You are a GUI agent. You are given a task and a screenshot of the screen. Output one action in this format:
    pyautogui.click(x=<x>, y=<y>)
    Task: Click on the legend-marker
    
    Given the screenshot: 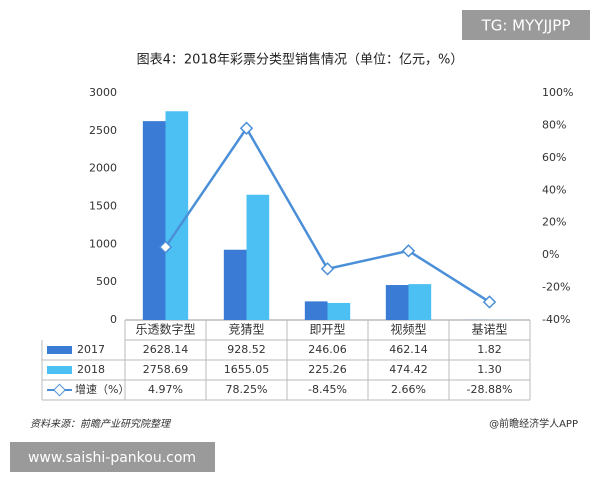 What is the action you would take?
    pyautogui.click(x=59, y=390)
    